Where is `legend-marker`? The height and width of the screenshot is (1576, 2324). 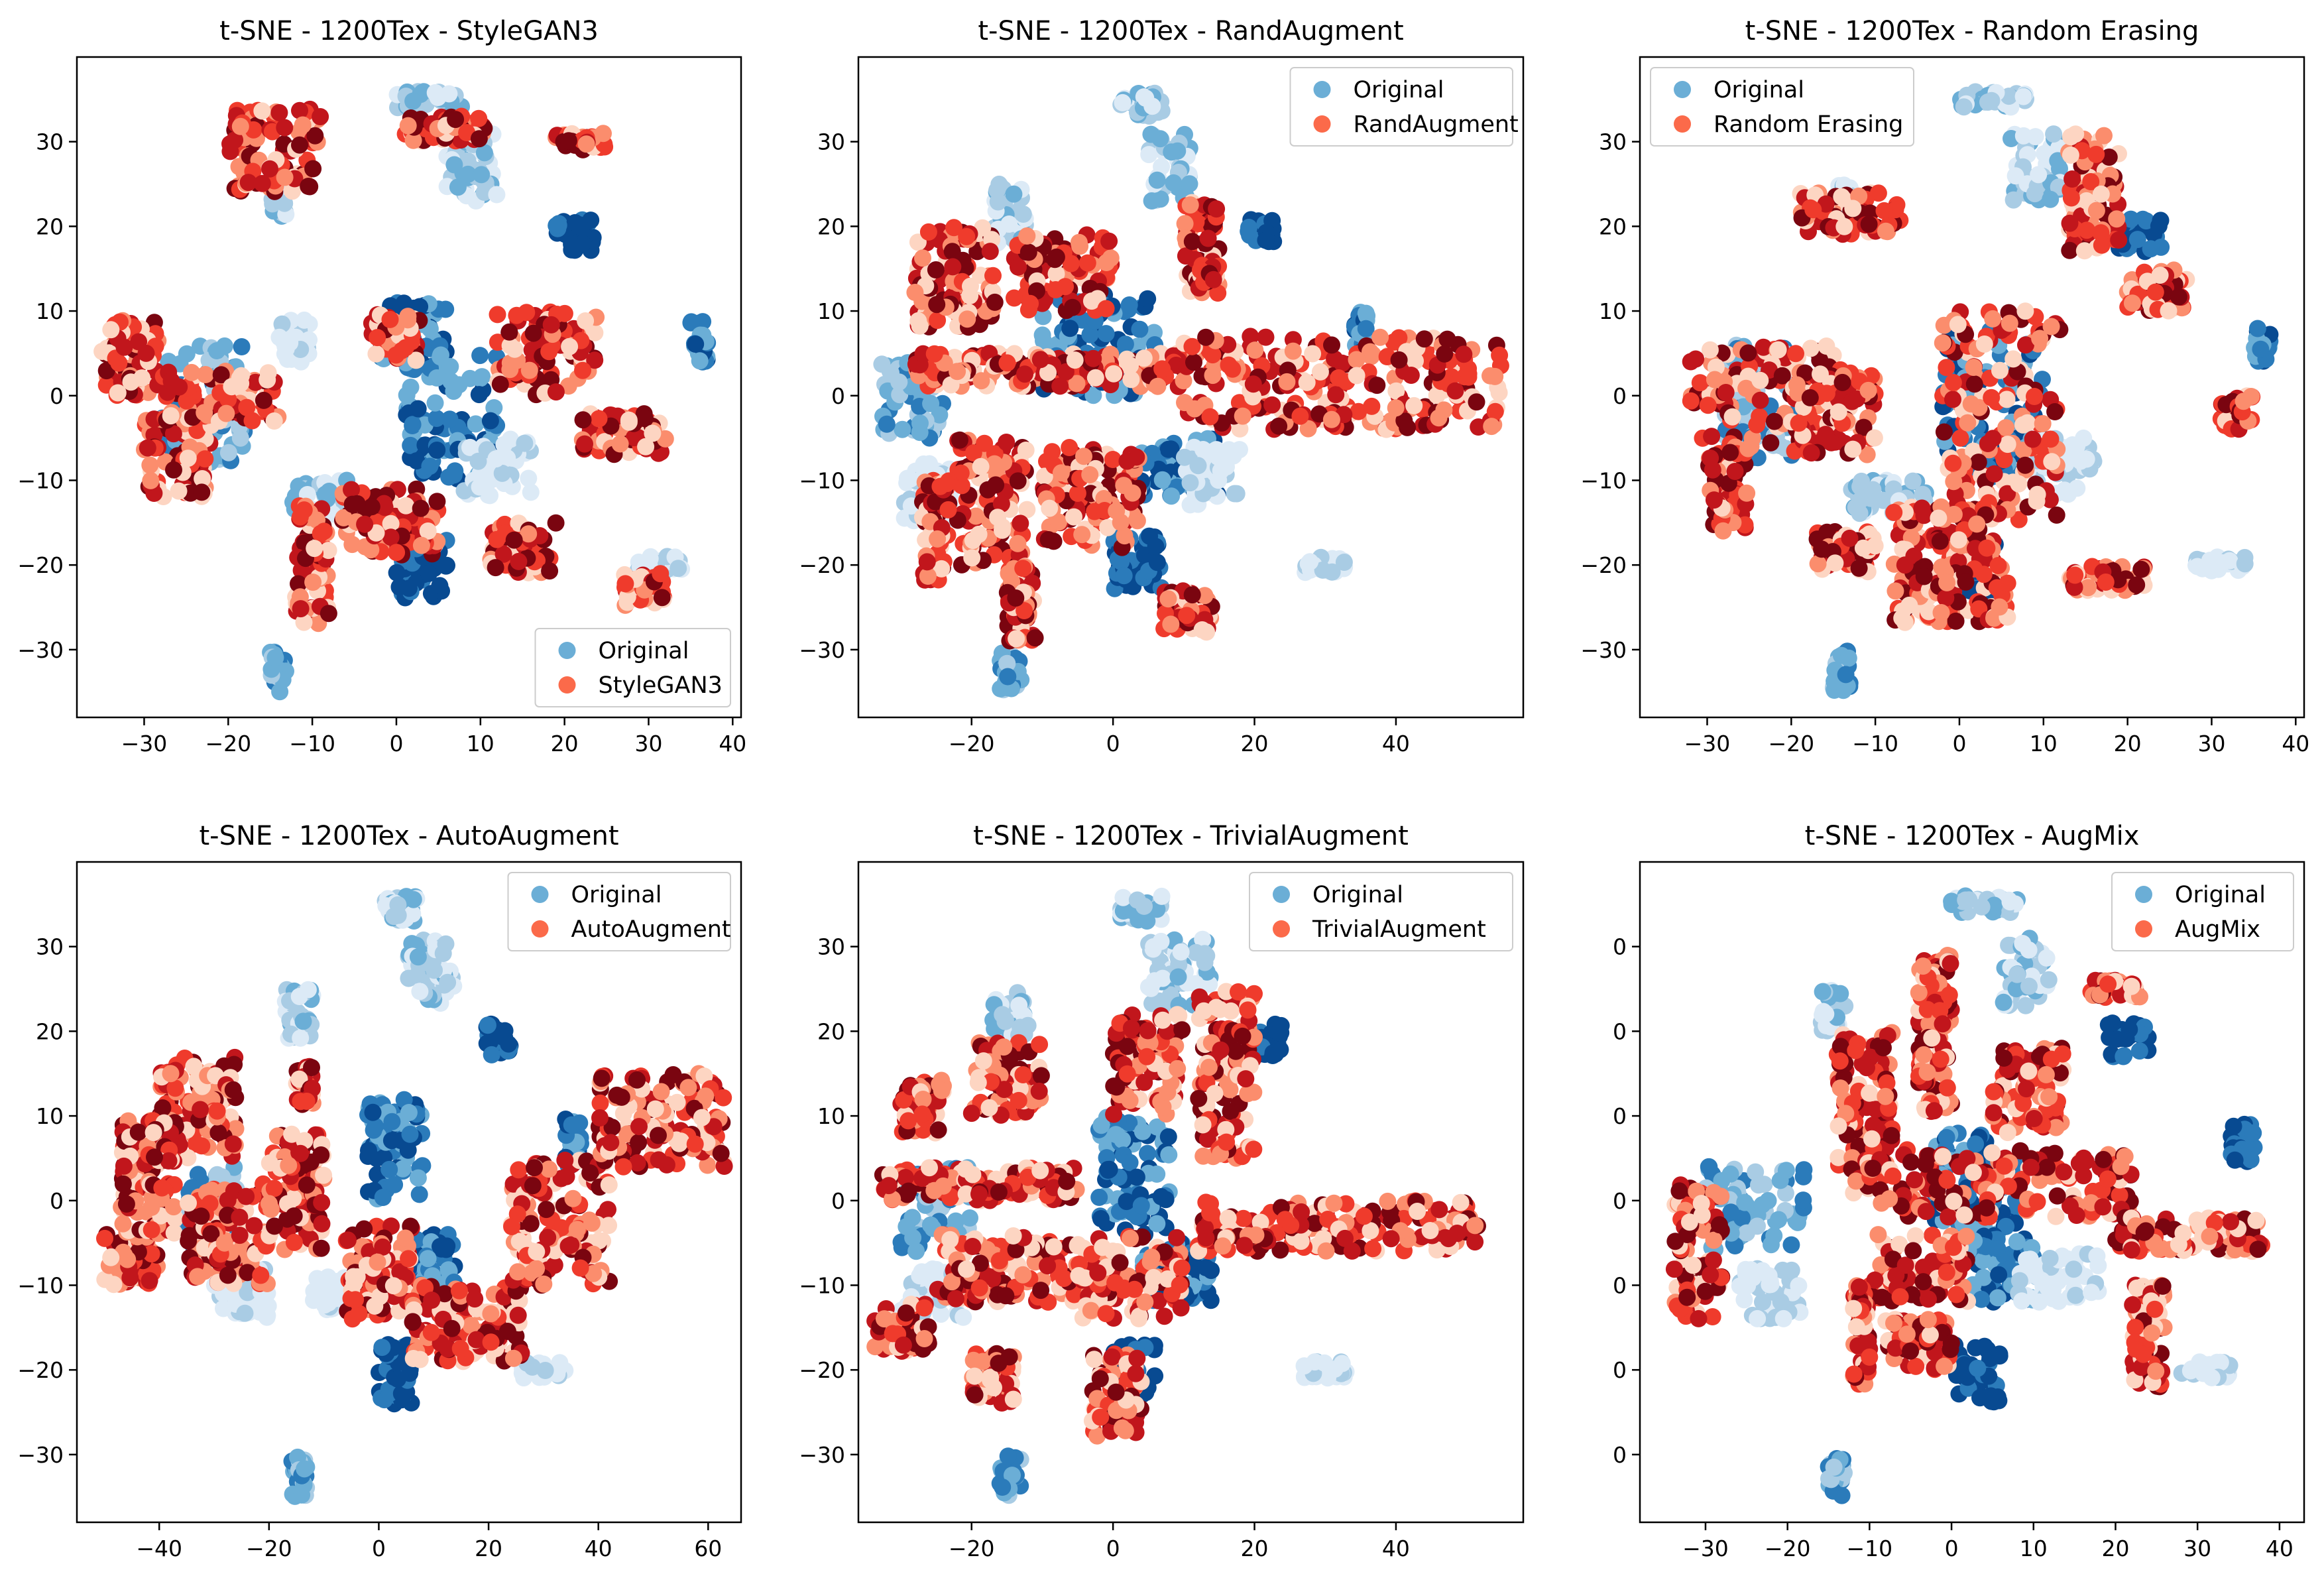 legend-marker is located at coordinates (1682, 124).